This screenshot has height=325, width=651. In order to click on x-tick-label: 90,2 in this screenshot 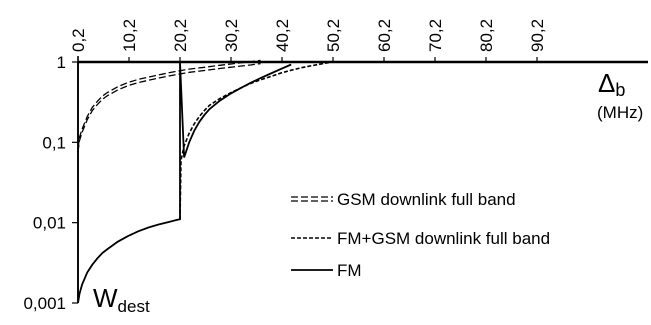, I will do `click(537, 35)`.